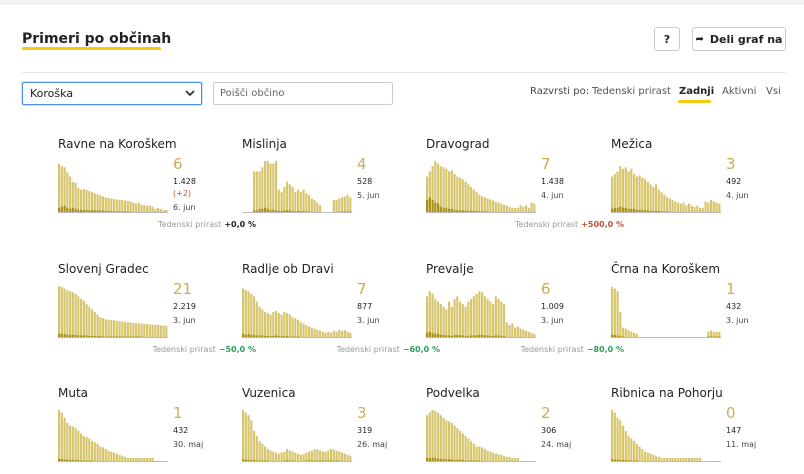 The width and height of the screenshot is (804, 474). What do you see at coordinates (546, 413) in the screenshot?
I see `latest-cases: 2` at bounding box center [546, 413].